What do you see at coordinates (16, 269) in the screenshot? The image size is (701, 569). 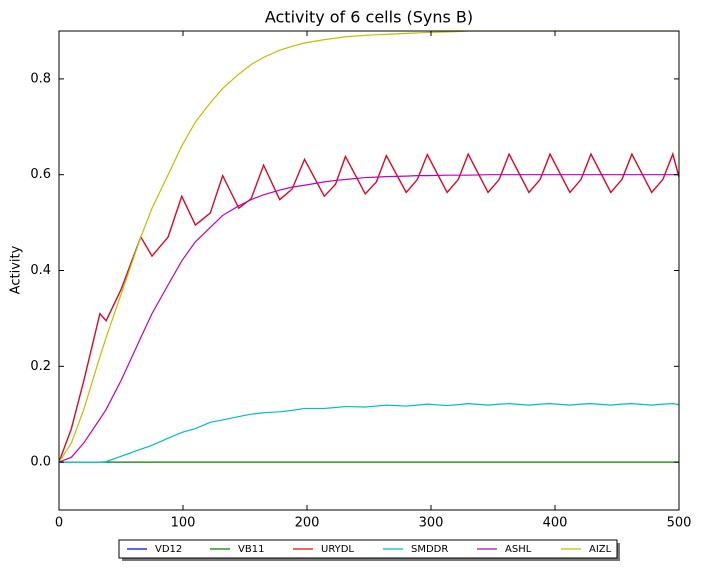 I see `y-axis-label: Activity` at bounding box center [16, 269].